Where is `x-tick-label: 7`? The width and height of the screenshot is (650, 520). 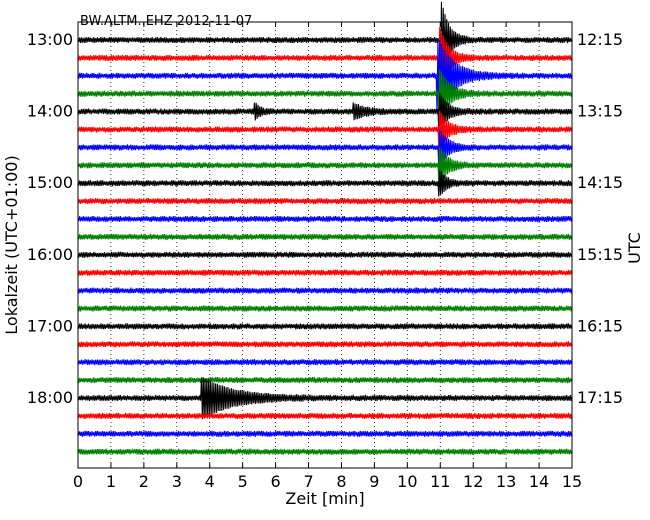
x-tick-label: 7 is located at coordinates (308, 481).